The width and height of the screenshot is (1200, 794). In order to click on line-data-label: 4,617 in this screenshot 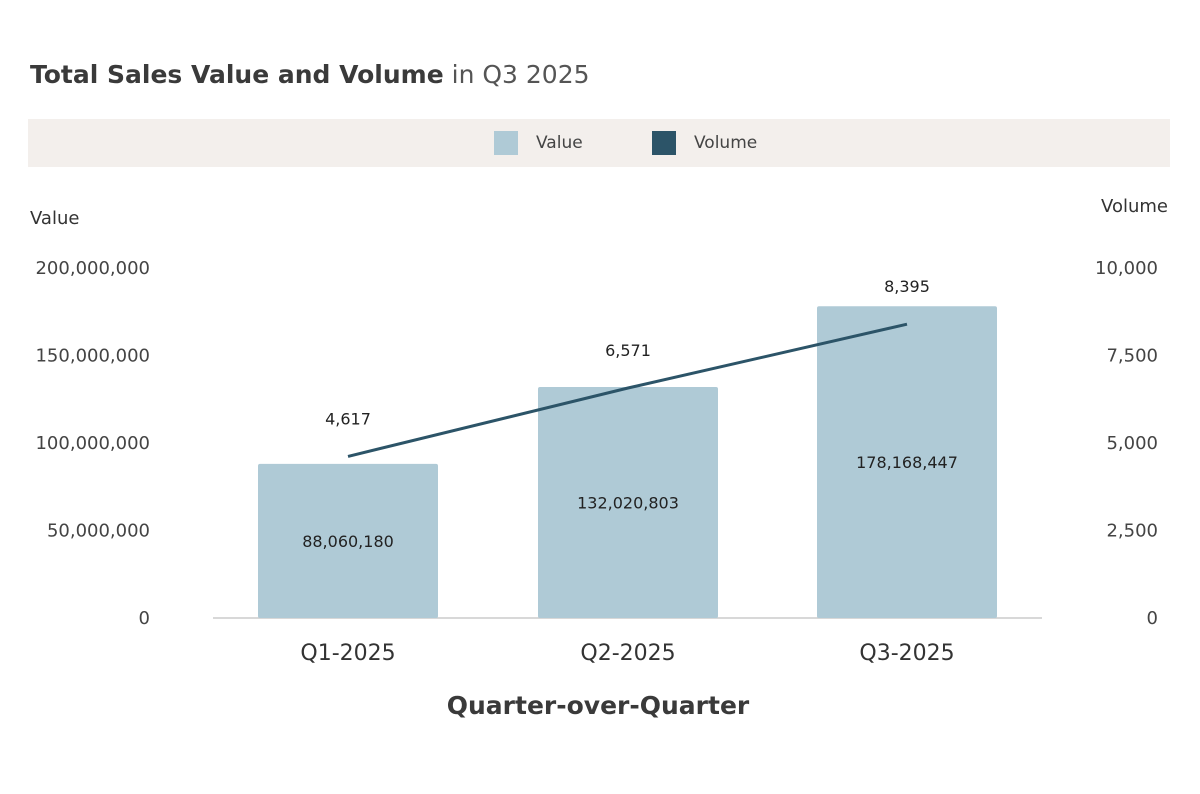, I will do `click(348, 418)`.